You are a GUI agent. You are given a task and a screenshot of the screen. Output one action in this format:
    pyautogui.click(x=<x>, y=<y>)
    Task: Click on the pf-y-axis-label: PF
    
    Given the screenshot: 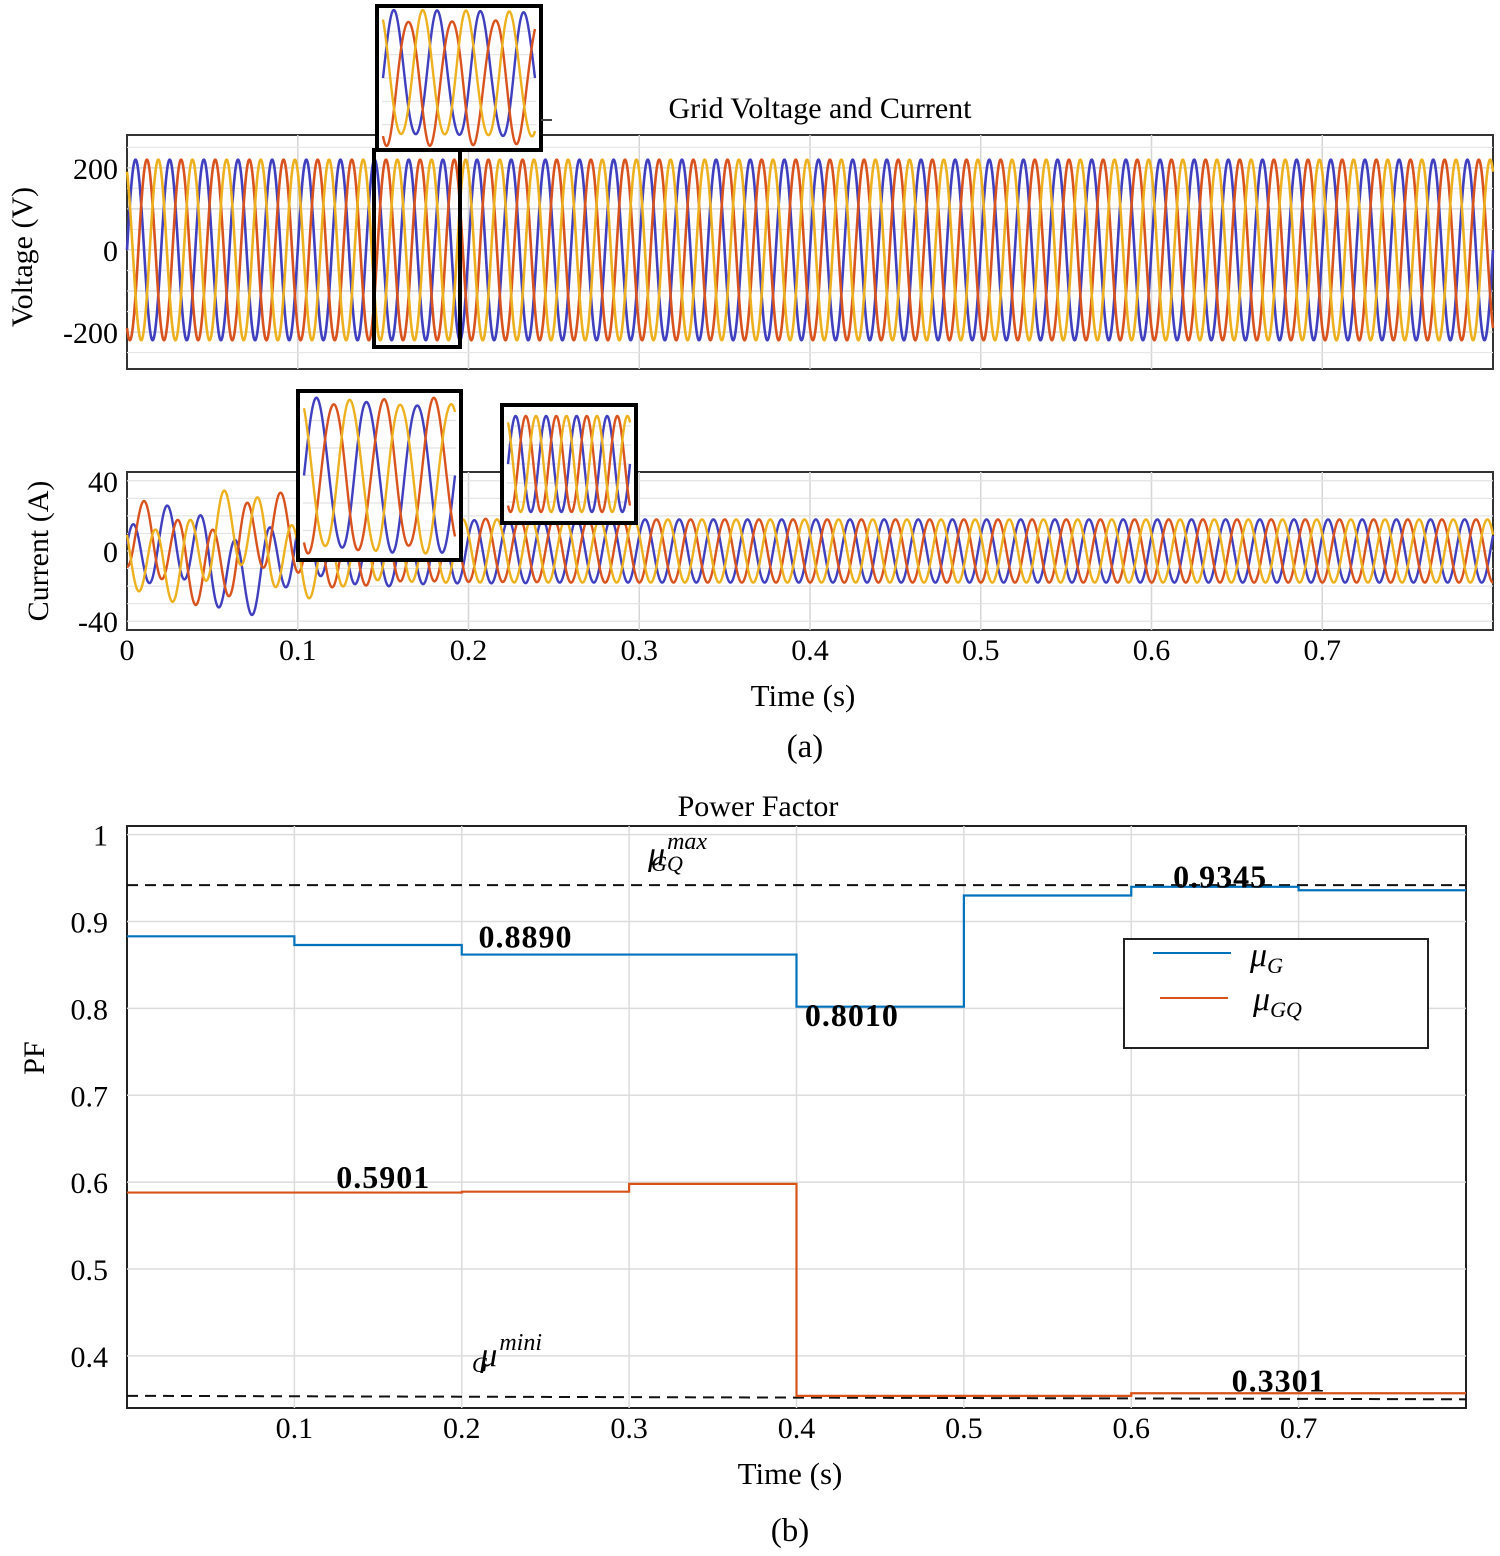 What is the action you would take?
    pyautogui.click(x=34, y=1057)
    